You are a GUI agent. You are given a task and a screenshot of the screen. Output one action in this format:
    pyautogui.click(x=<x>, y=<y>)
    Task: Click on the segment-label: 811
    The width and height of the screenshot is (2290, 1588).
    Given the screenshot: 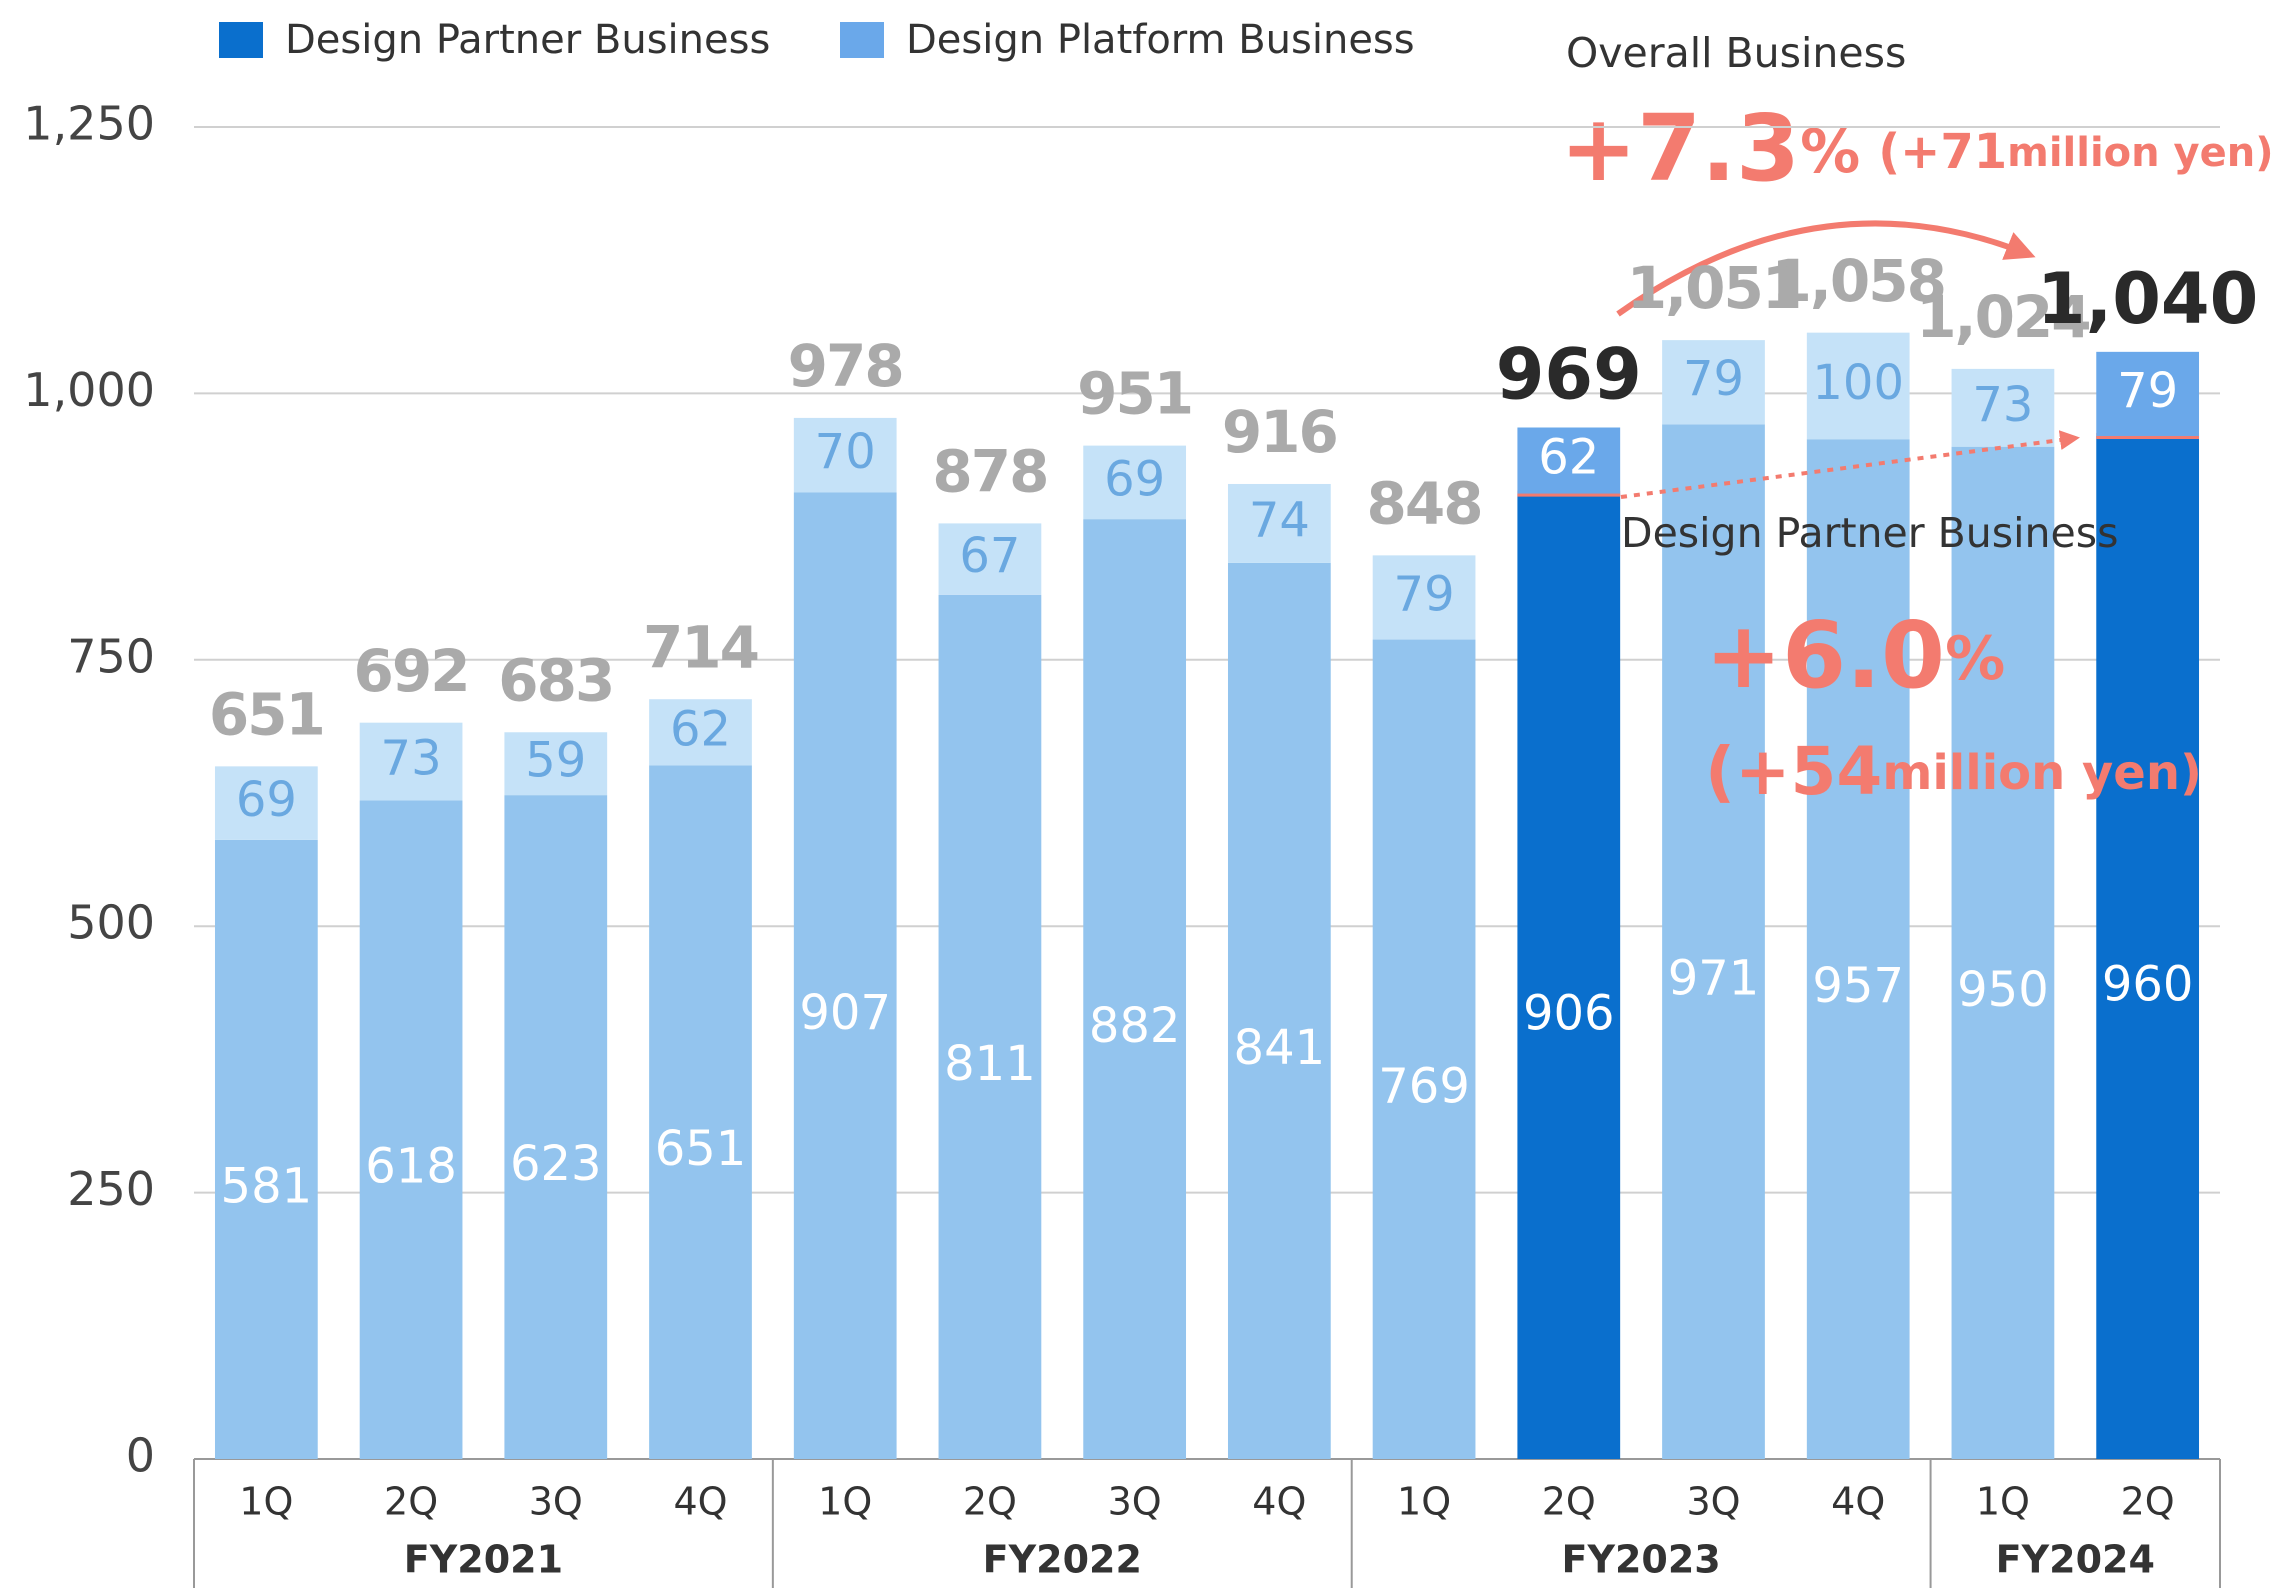 What is the action you would take?
    pyautogui.click(x=990, y=1064)
    